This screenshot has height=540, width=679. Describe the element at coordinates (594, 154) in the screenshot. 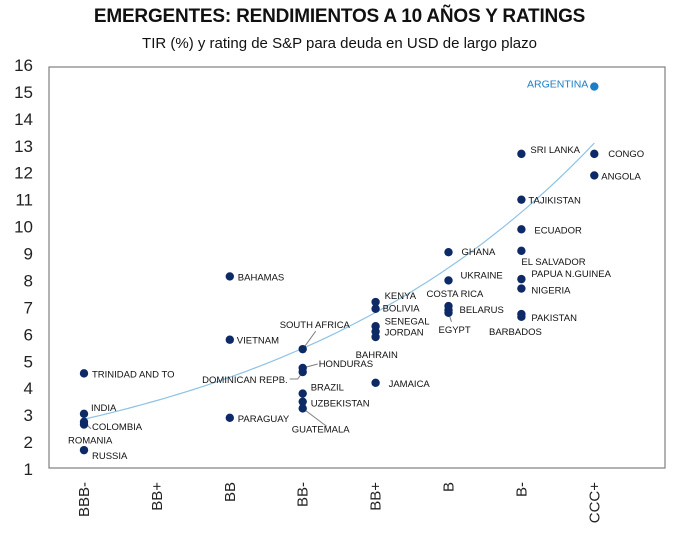

I see `point-congo` at that location.